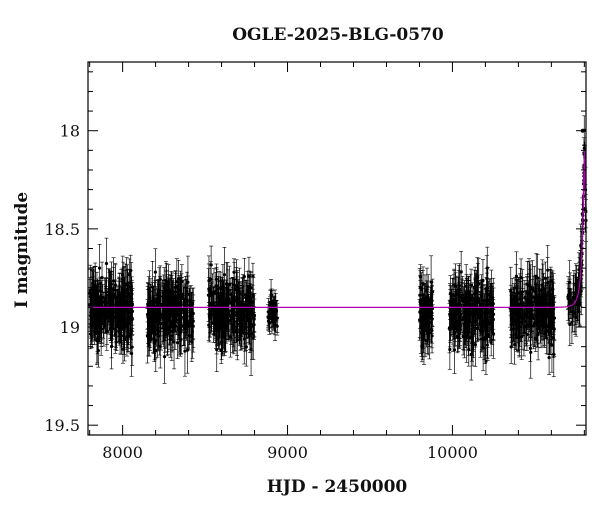  I want to click on season-3-points, so click(273, 310).